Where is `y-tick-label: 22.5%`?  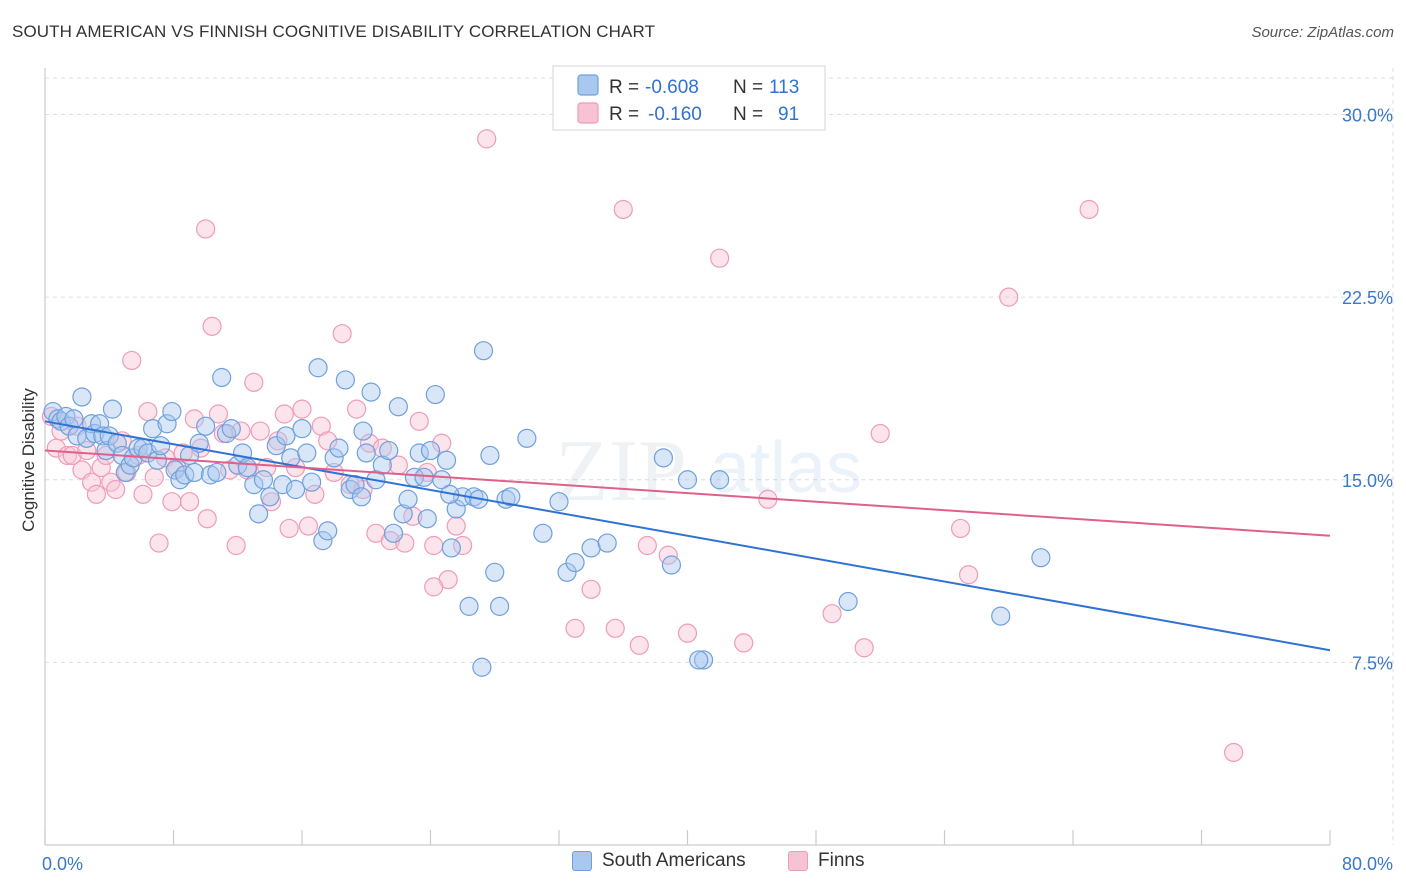 y-tick-label: 22.5% is located at coordinates (1367, 298).